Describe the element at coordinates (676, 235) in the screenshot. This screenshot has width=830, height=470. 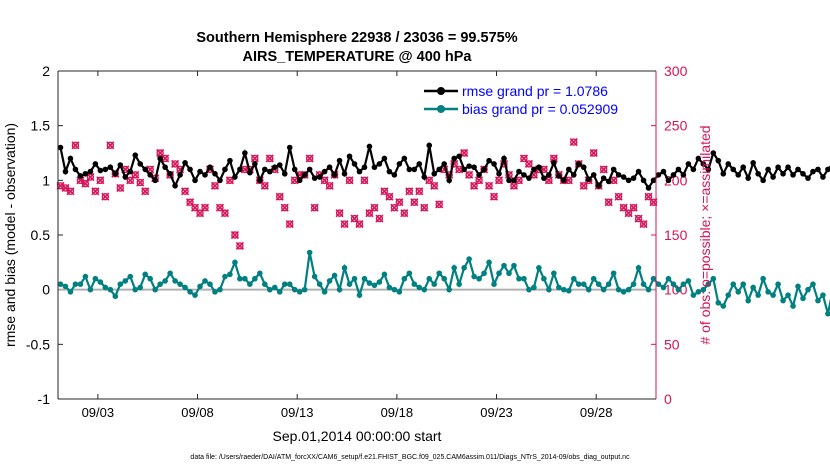
I see `y-right-tick-label: 150` at that location.